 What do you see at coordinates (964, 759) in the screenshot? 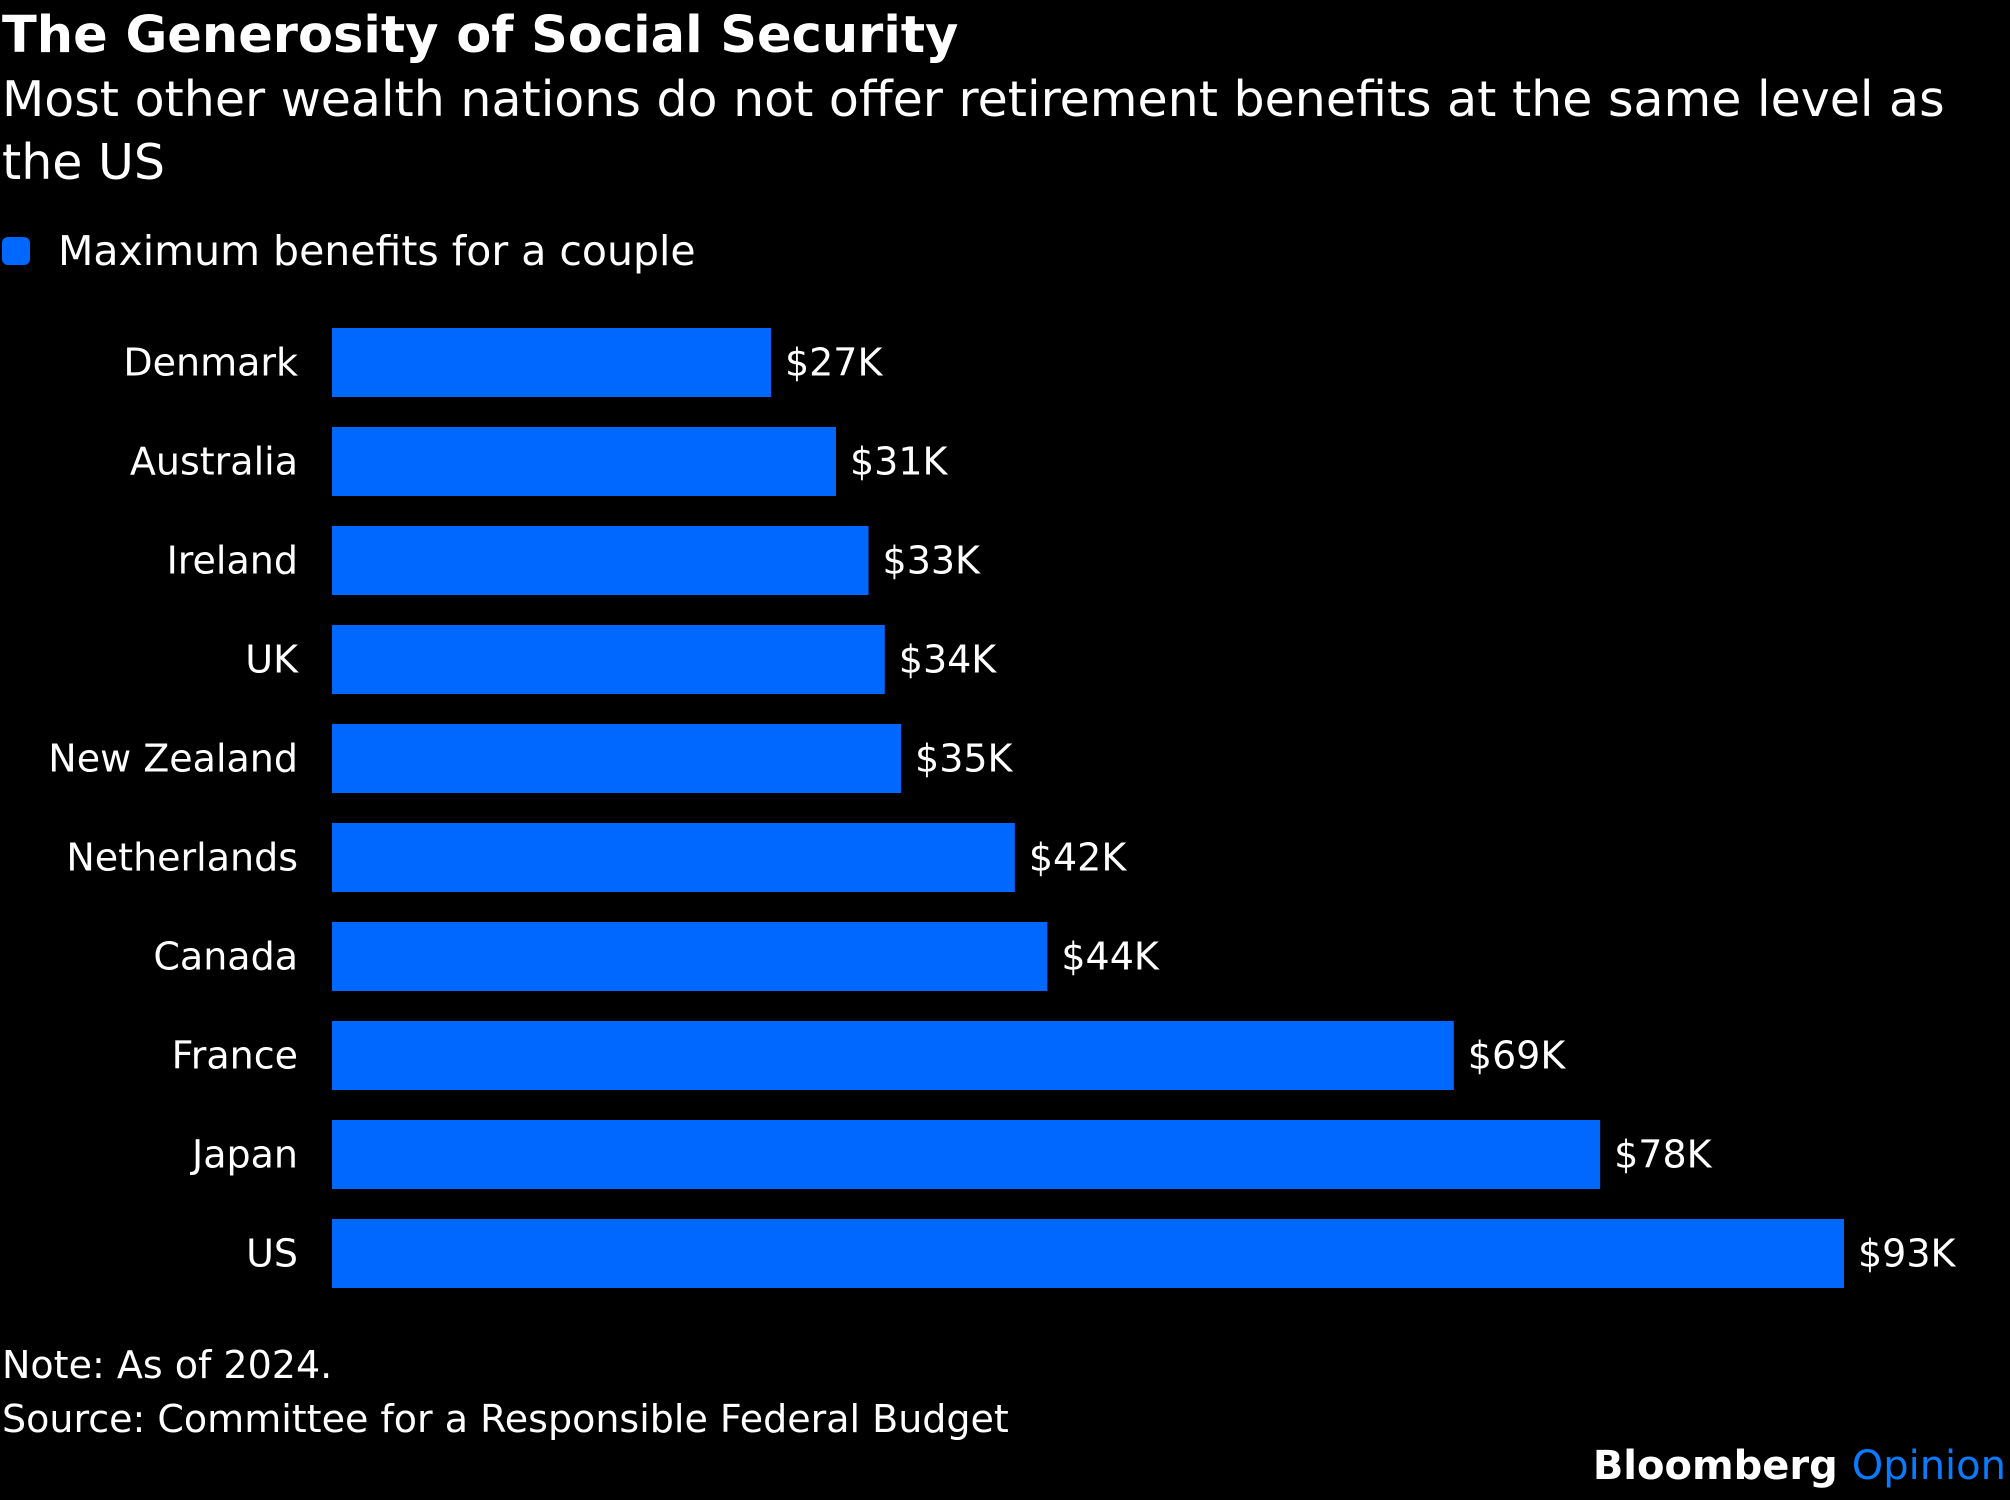
I see `value-label: $35K` at bounding box center [964, 759].